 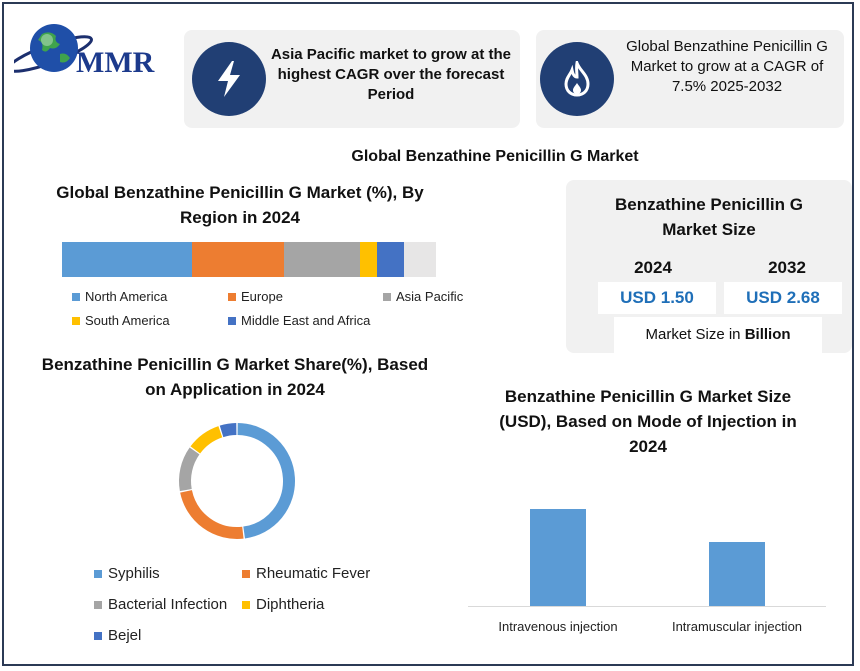 I want to click on application-legend-item-diphtheria: Diphtheria, so click(x=283, y=604).